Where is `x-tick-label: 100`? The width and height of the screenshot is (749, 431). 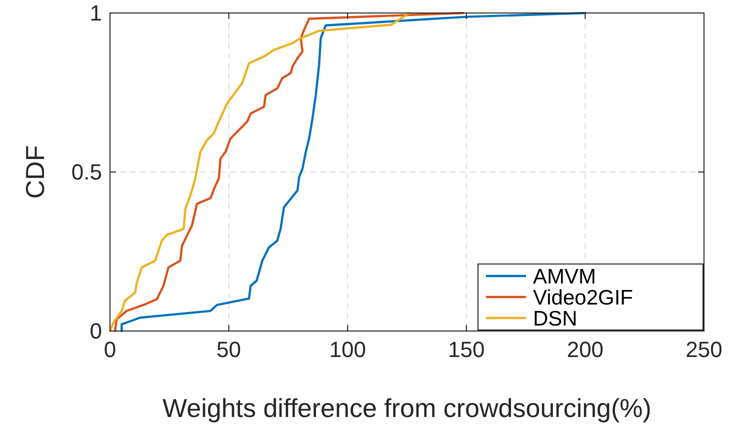 x-tick-label: 100 is located at coordinates (347, 349).